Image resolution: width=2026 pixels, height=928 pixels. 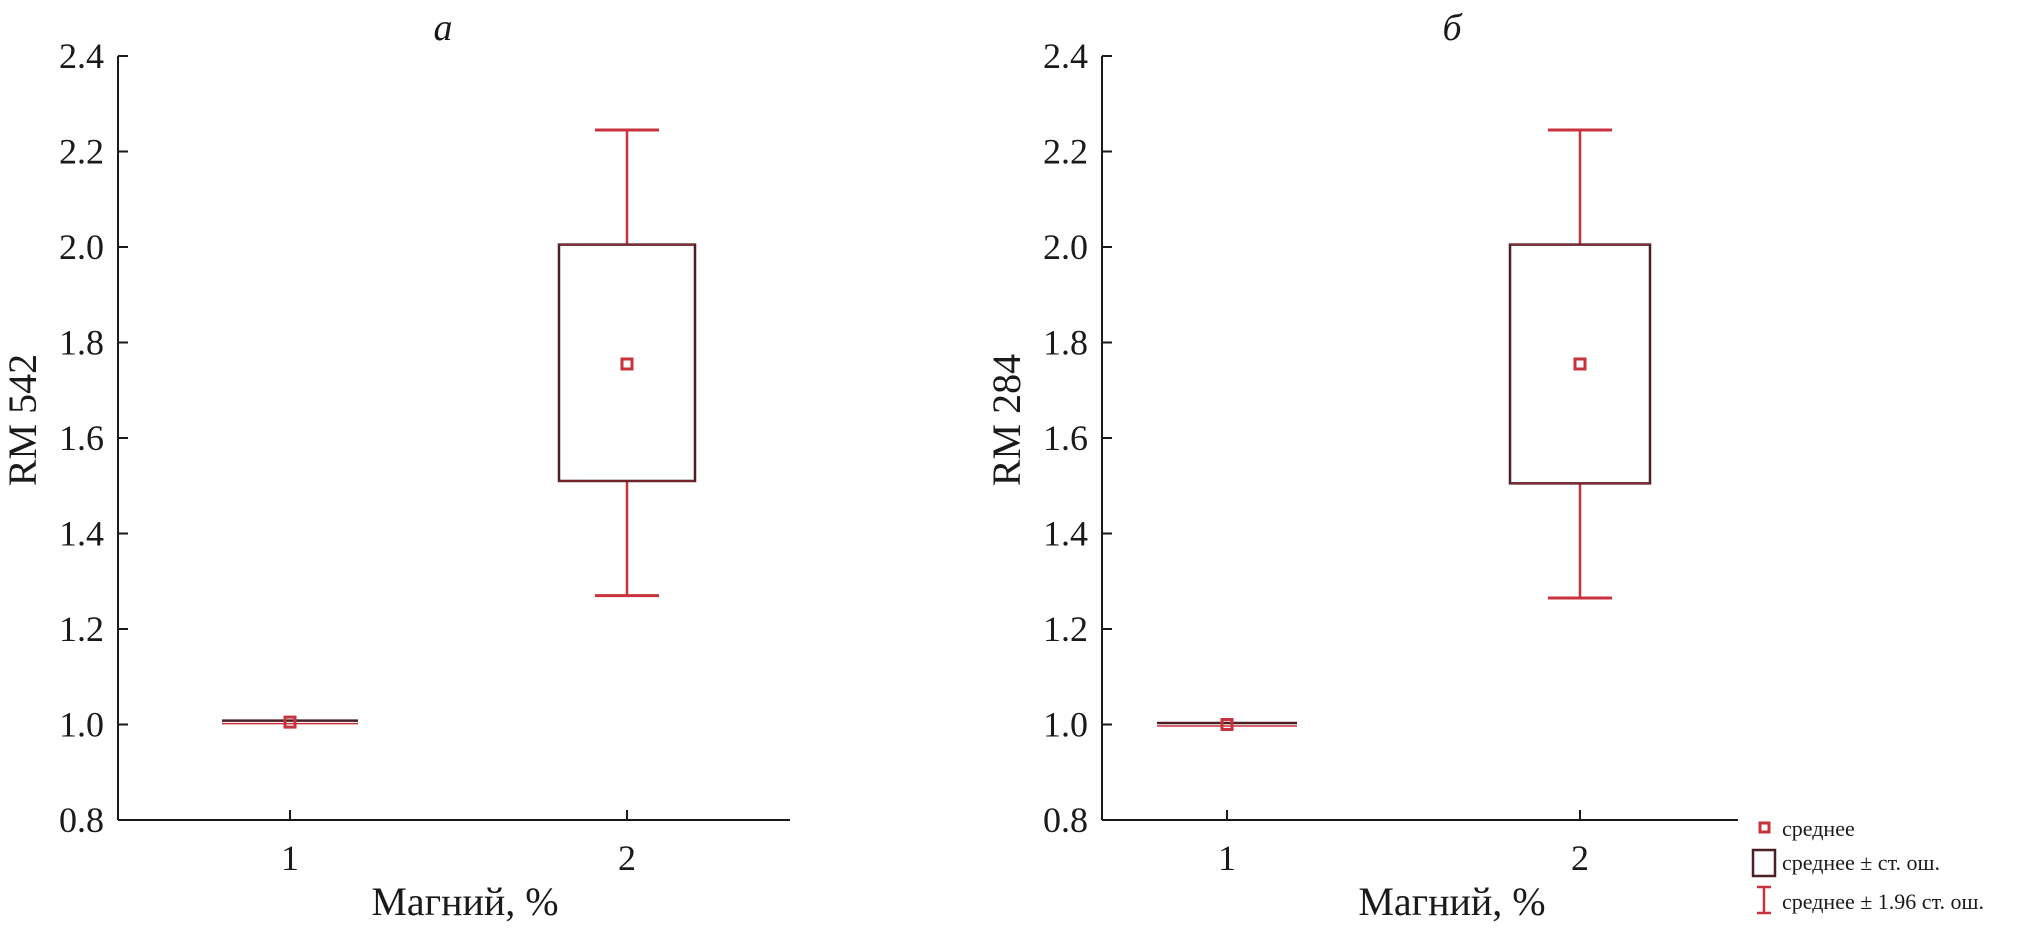 What do you see at coordinates (290, 722) in the screenshot?
I see `panel-a-group-1-mean-marker` at bounding box center [290, 722].